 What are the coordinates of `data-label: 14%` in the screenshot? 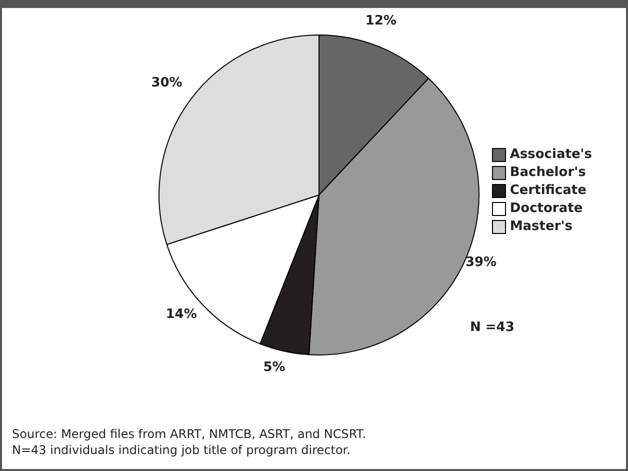 It's located at (181, 314).